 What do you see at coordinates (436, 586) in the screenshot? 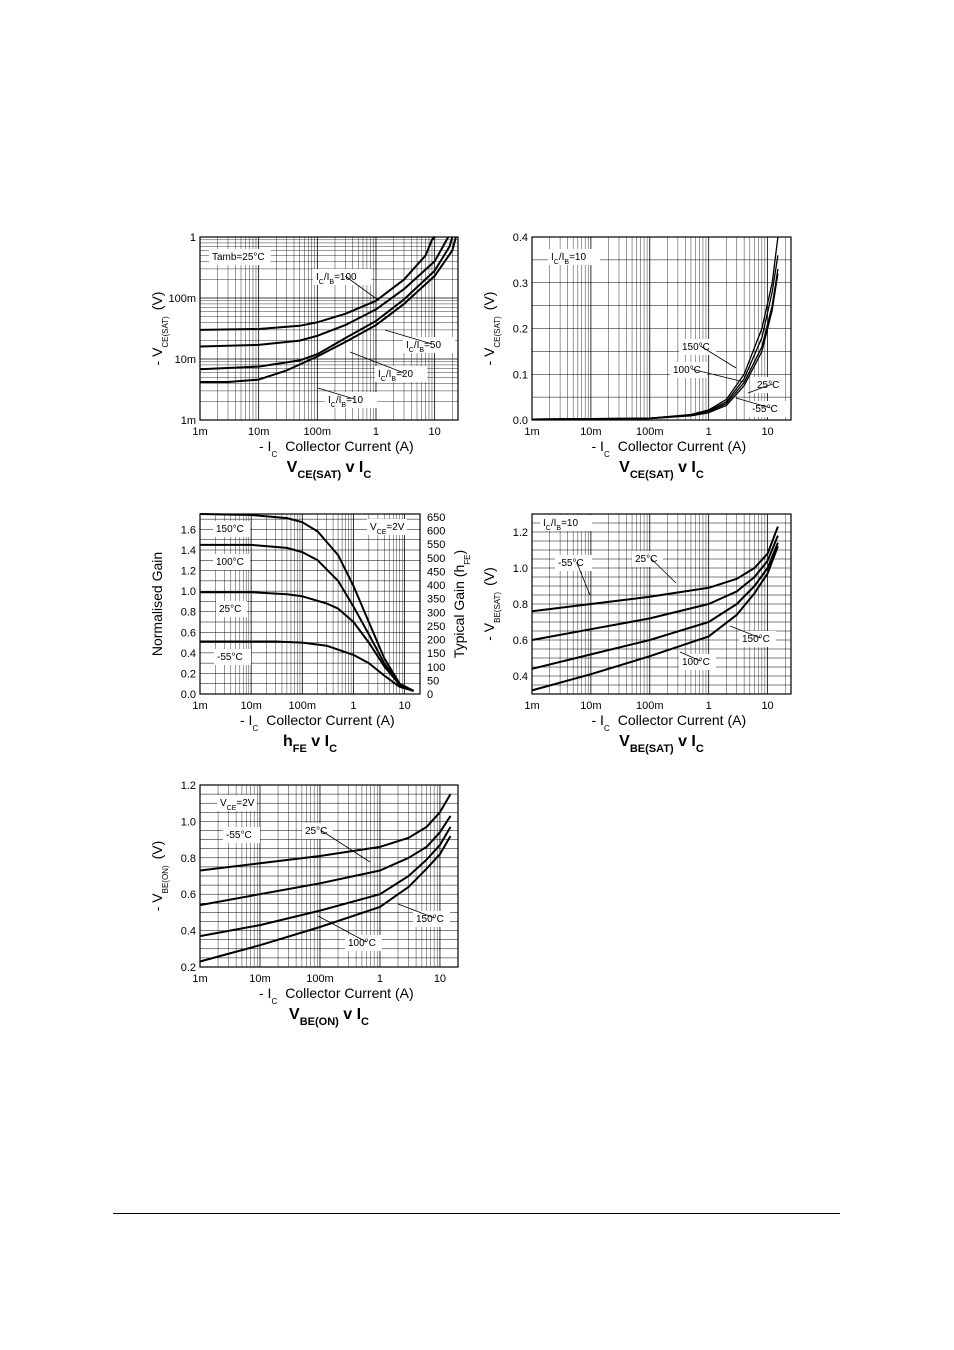
I see `y2-tick-label: 400` at bounding box center [436, 586].